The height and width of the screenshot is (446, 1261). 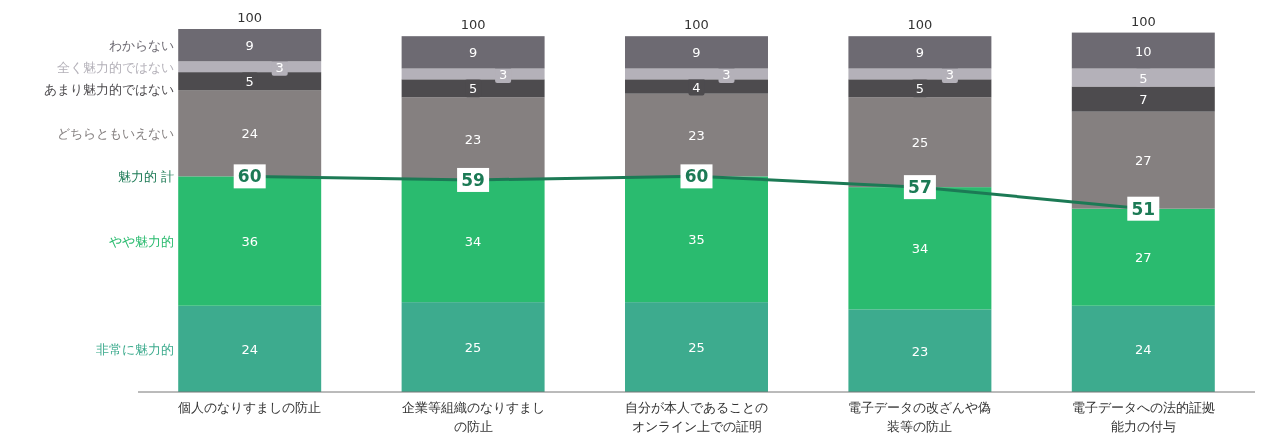 I want to click on data-label: 7, so click(x=1143, y=100).